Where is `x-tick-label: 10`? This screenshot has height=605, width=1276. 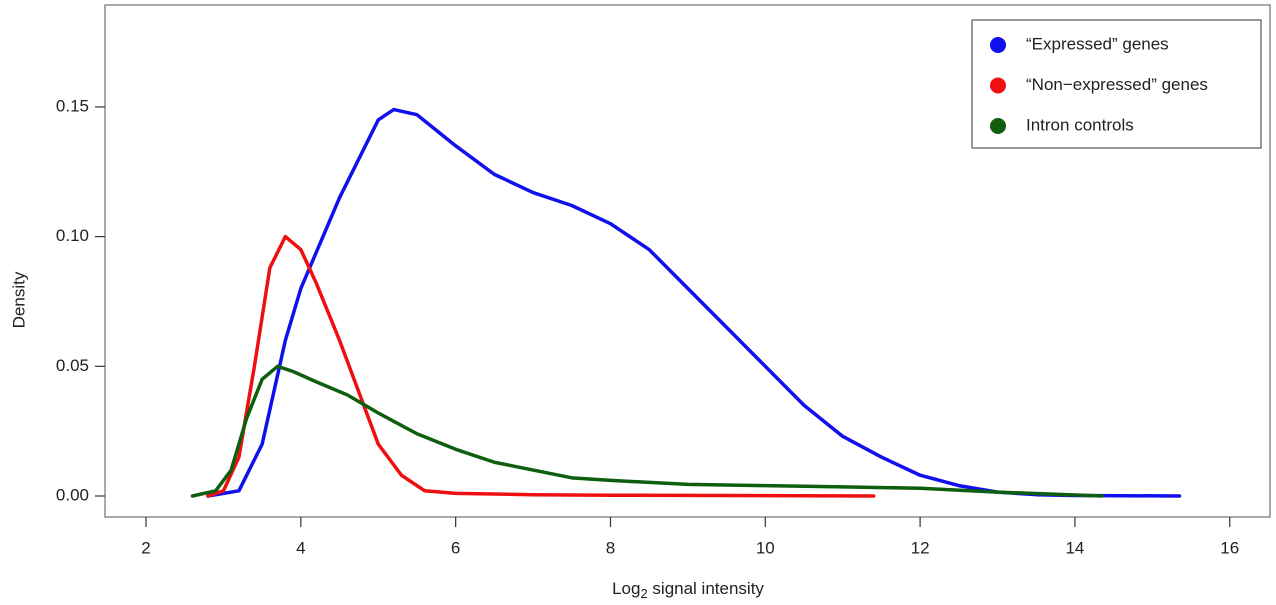
x-tick-label: 10 is located at coordinates (765, 547).